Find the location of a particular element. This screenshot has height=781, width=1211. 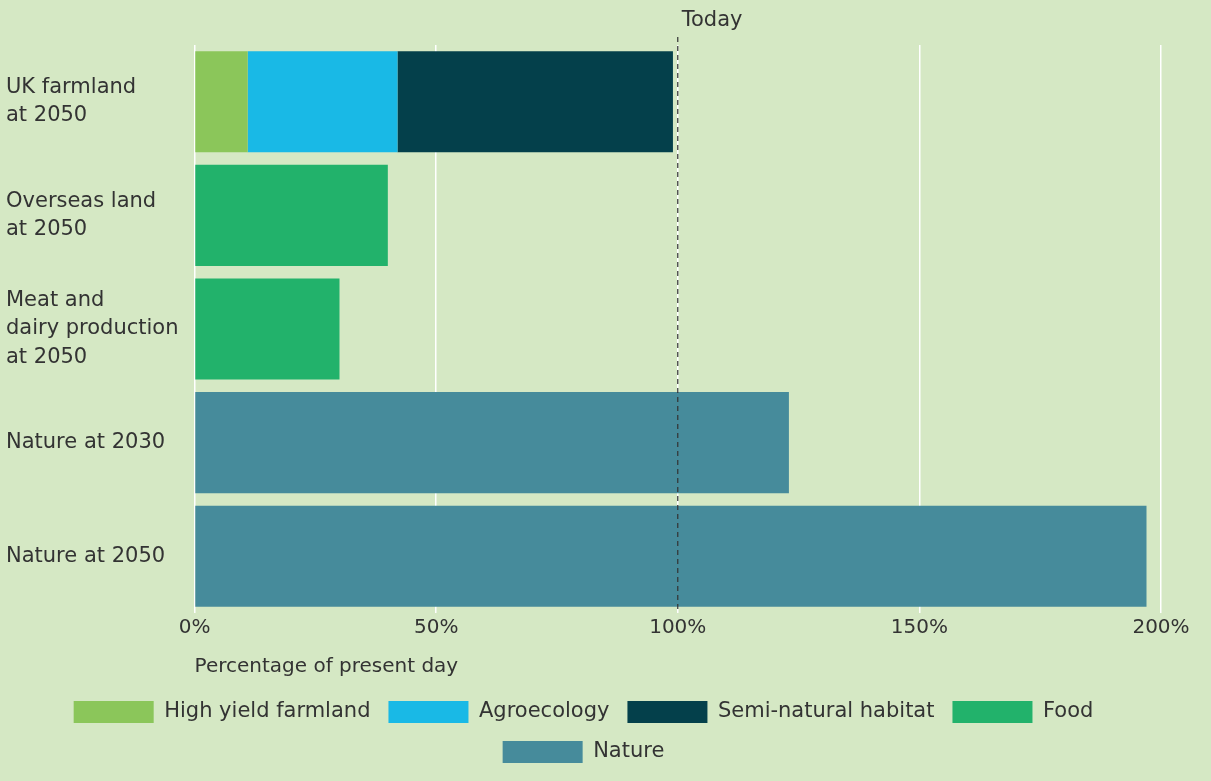

y-tick-label: Nature at 2050 is located at coordinates (86, 554).